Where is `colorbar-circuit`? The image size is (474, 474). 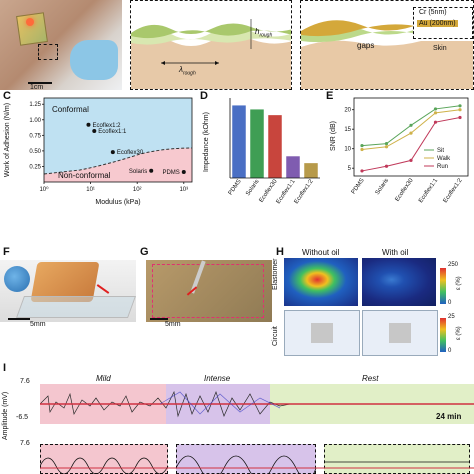
colorbar-circuit is located at coordinates (443, 335).